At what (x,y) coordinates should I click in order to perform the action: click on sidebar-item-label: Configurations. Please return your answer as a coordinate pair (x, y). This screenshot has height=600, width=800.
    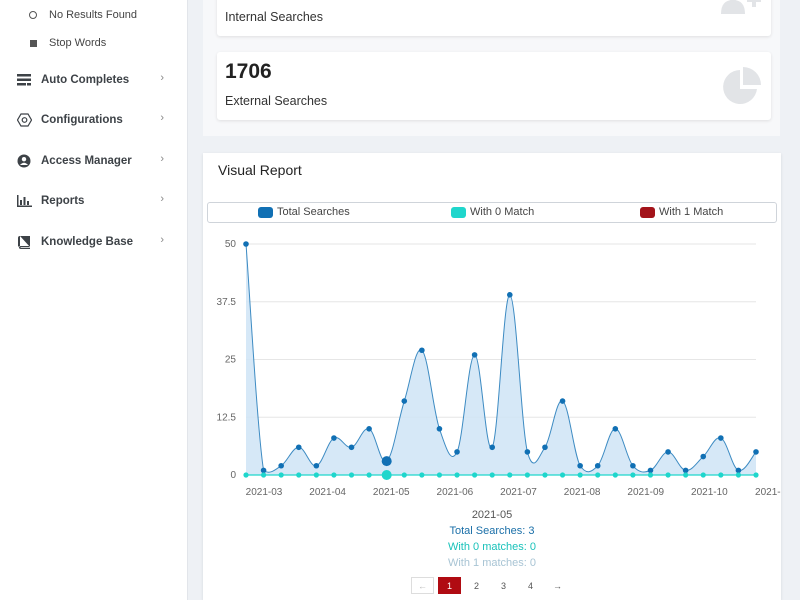
    Looking at the image, I should click on (82, 120).